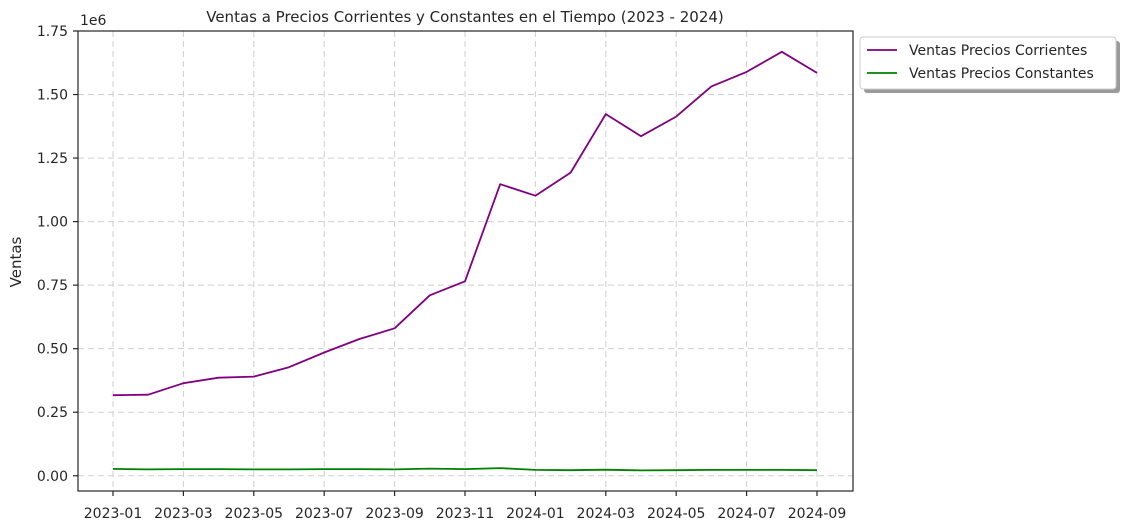 The height and width of the screenshot is (530, 1128). What do you see at coordinates (183, 514) in the screenshot?
I see `x-tick-label: 2023-03` at bounding box center [183, 514].